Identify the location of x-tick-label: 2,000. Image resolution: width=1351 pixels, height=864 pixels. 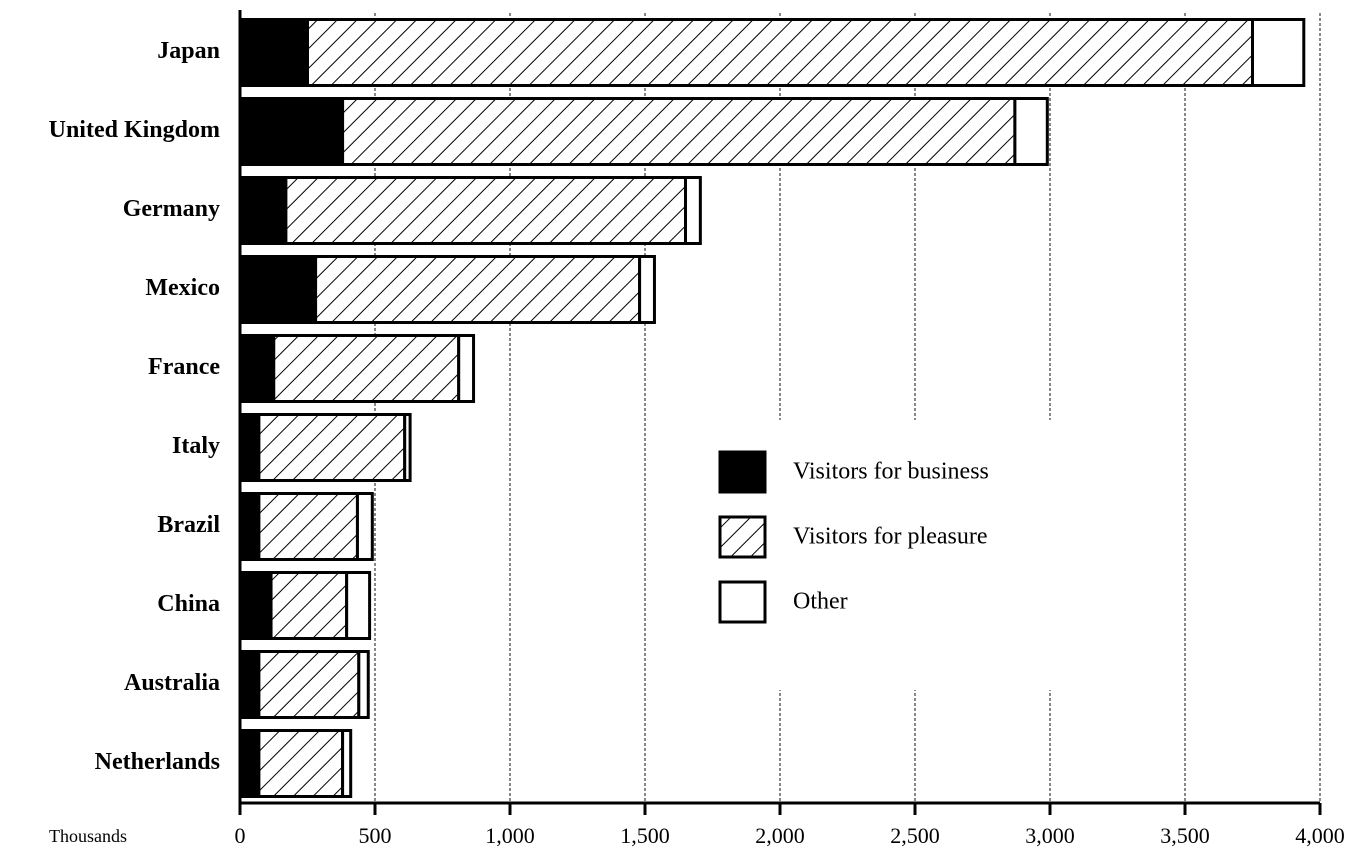
(780, 835).